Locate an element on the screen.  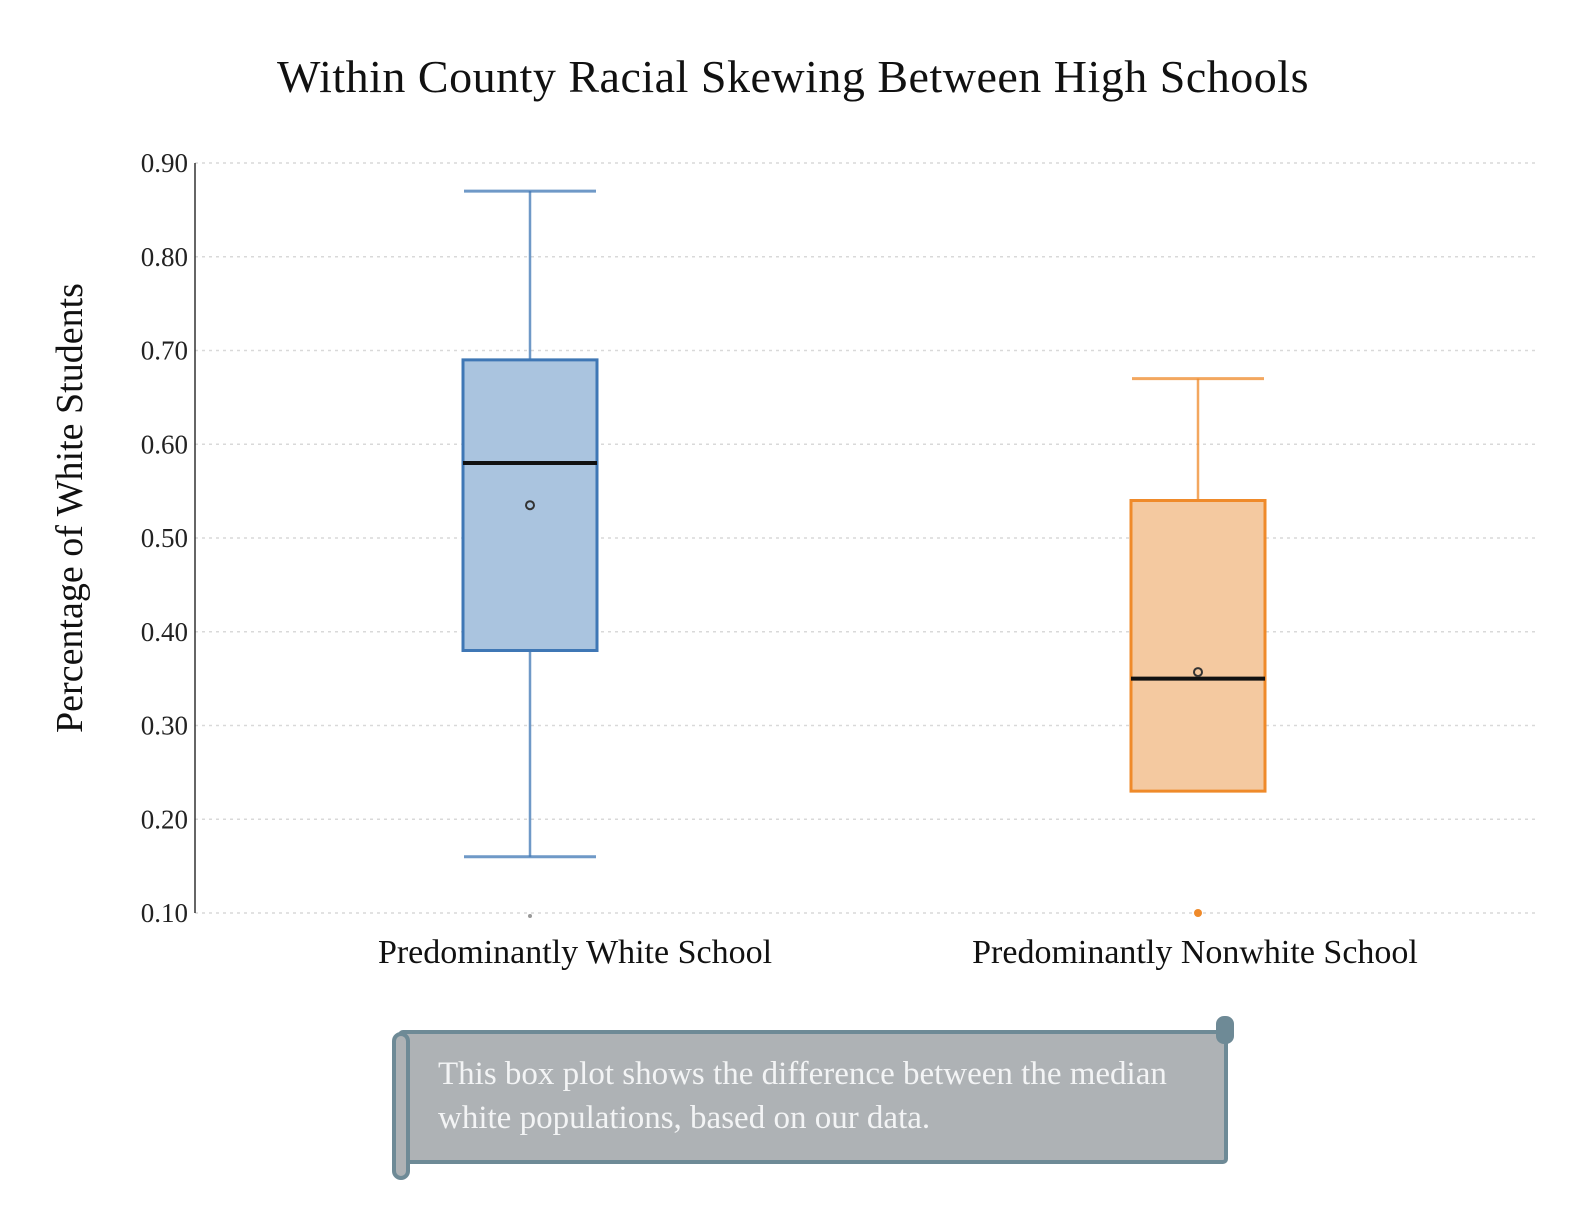
y-tick-labels: 0.10 0.20 0.30 0.40 0.50 0.60 0.70 0.80 0.90 is located at coordinates (164, 538).